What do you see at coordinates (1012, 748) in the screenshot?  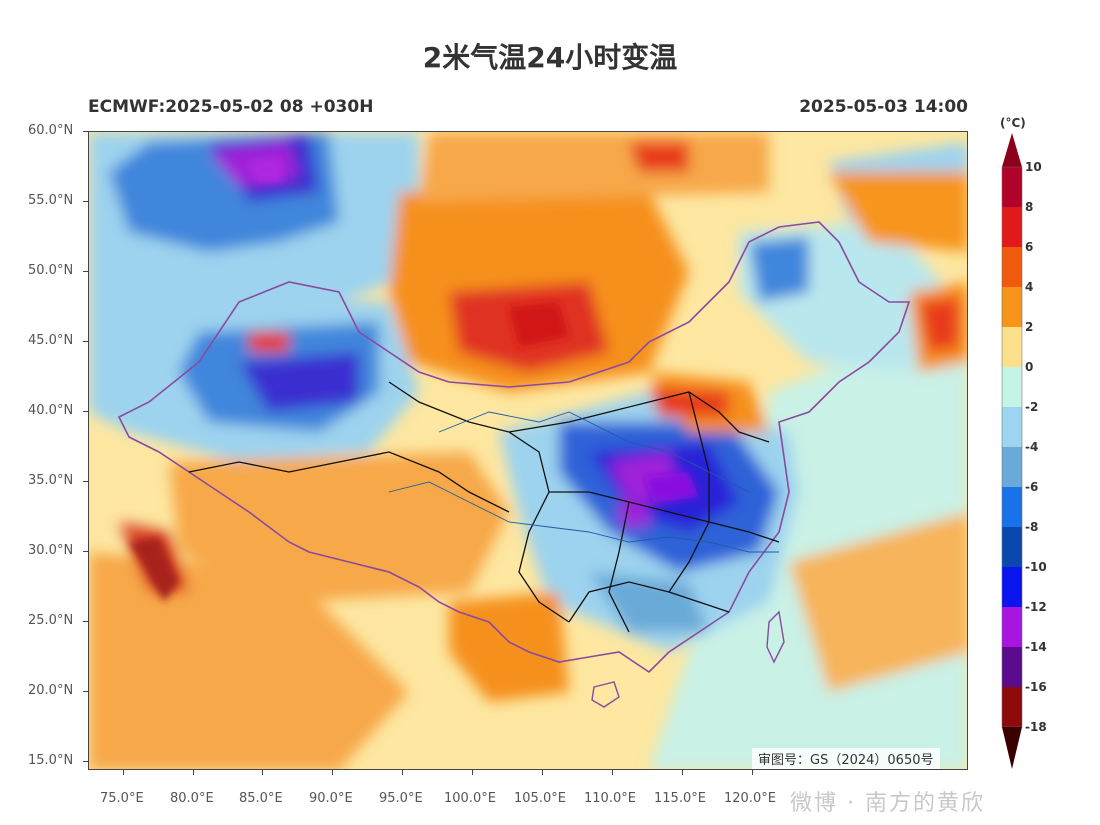 I see `colorbar-bottom-arrow` at bounding box center [1012, 748].